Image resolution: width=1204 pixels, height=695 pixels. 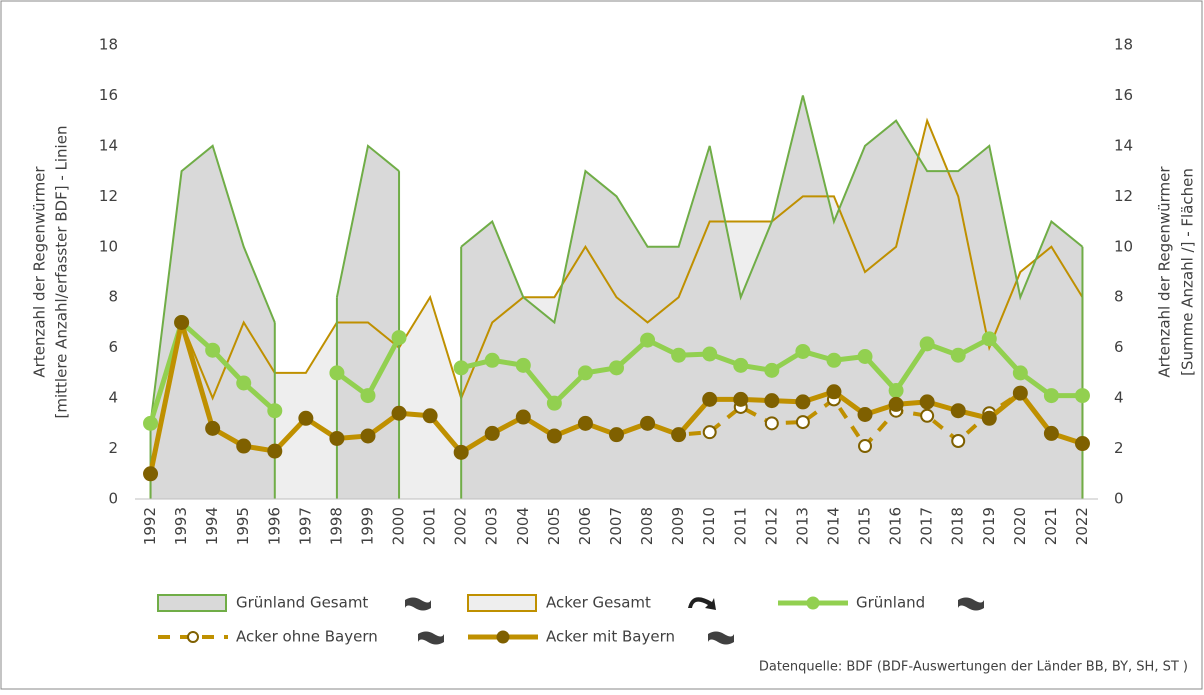 I want to click on x-tick-label: 1993, so click(x=181, y=526).